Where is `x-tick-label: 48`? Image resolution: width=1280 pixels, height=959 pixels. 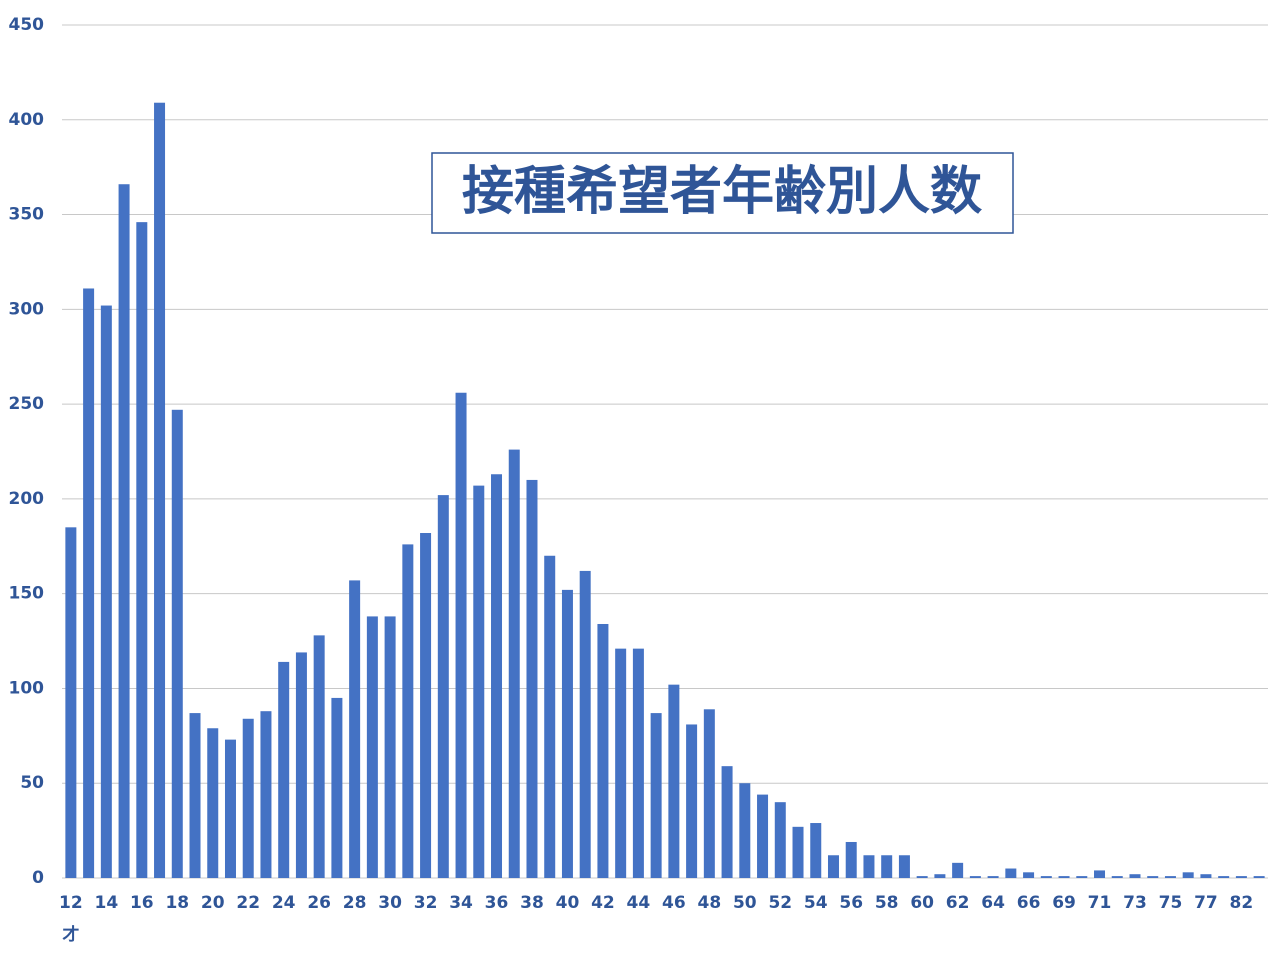
x-tick-label: 48 is located at coordinates (710, 903).